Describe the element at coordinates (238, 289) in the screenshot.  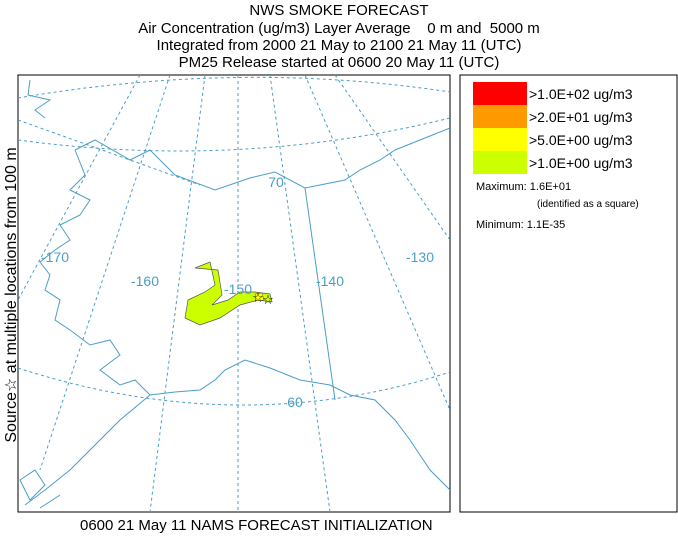
I see `longitude-label: -150` at that location.